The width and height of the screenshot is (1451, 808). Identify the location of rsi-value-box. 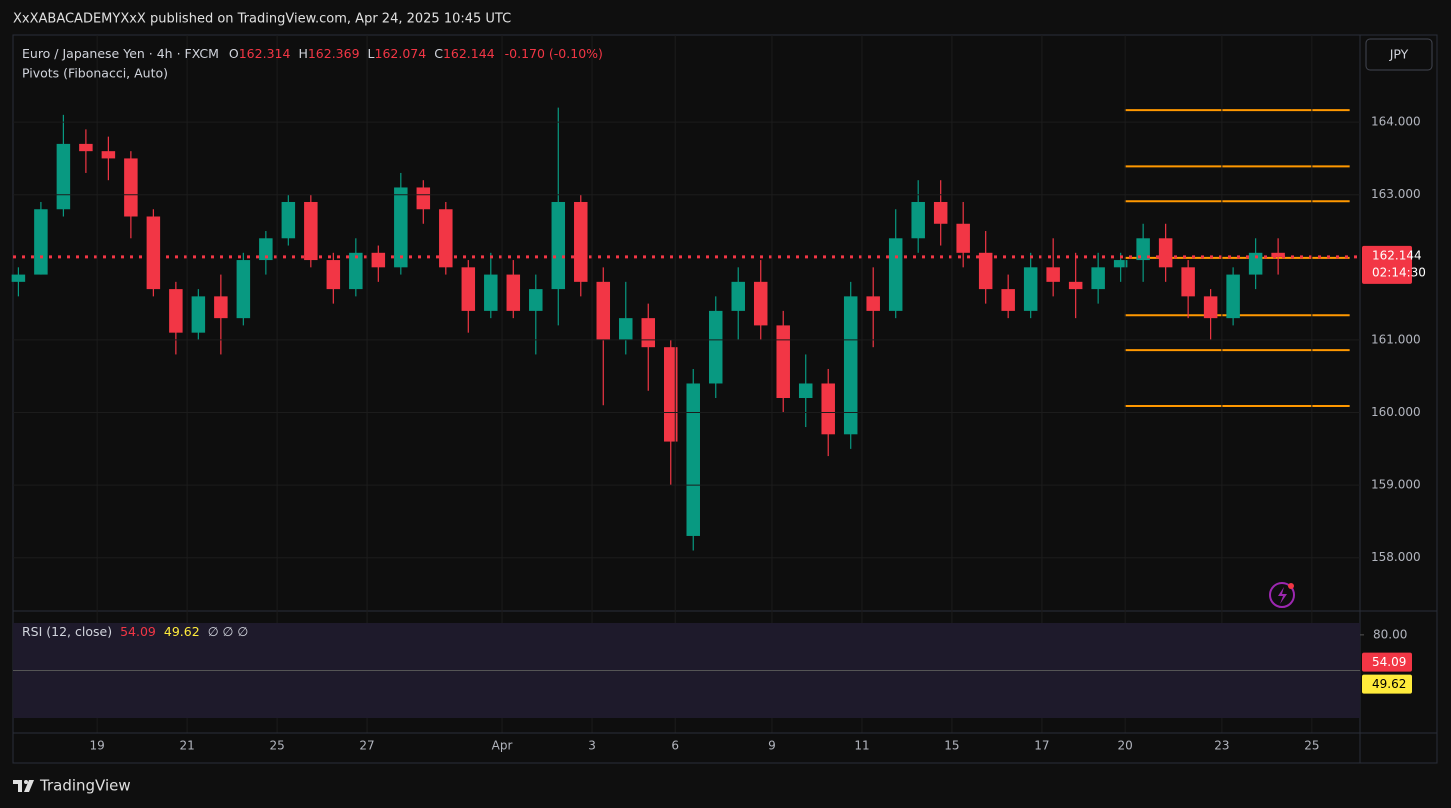
(1387, 684).